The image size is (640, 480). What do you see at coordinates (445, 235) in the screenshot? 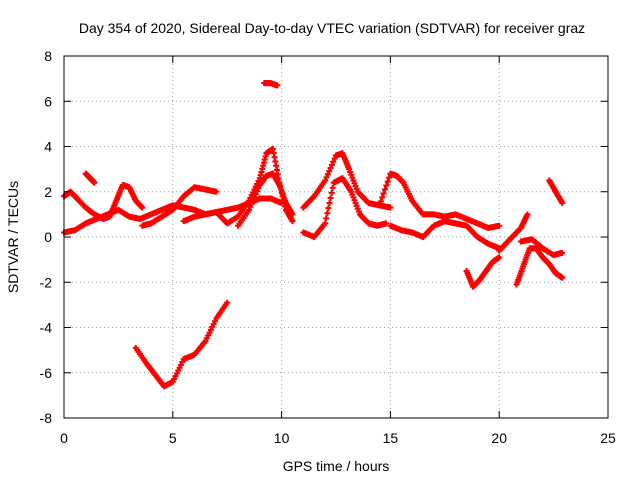
I see `series-track-l` at bounding box center [445, 235].